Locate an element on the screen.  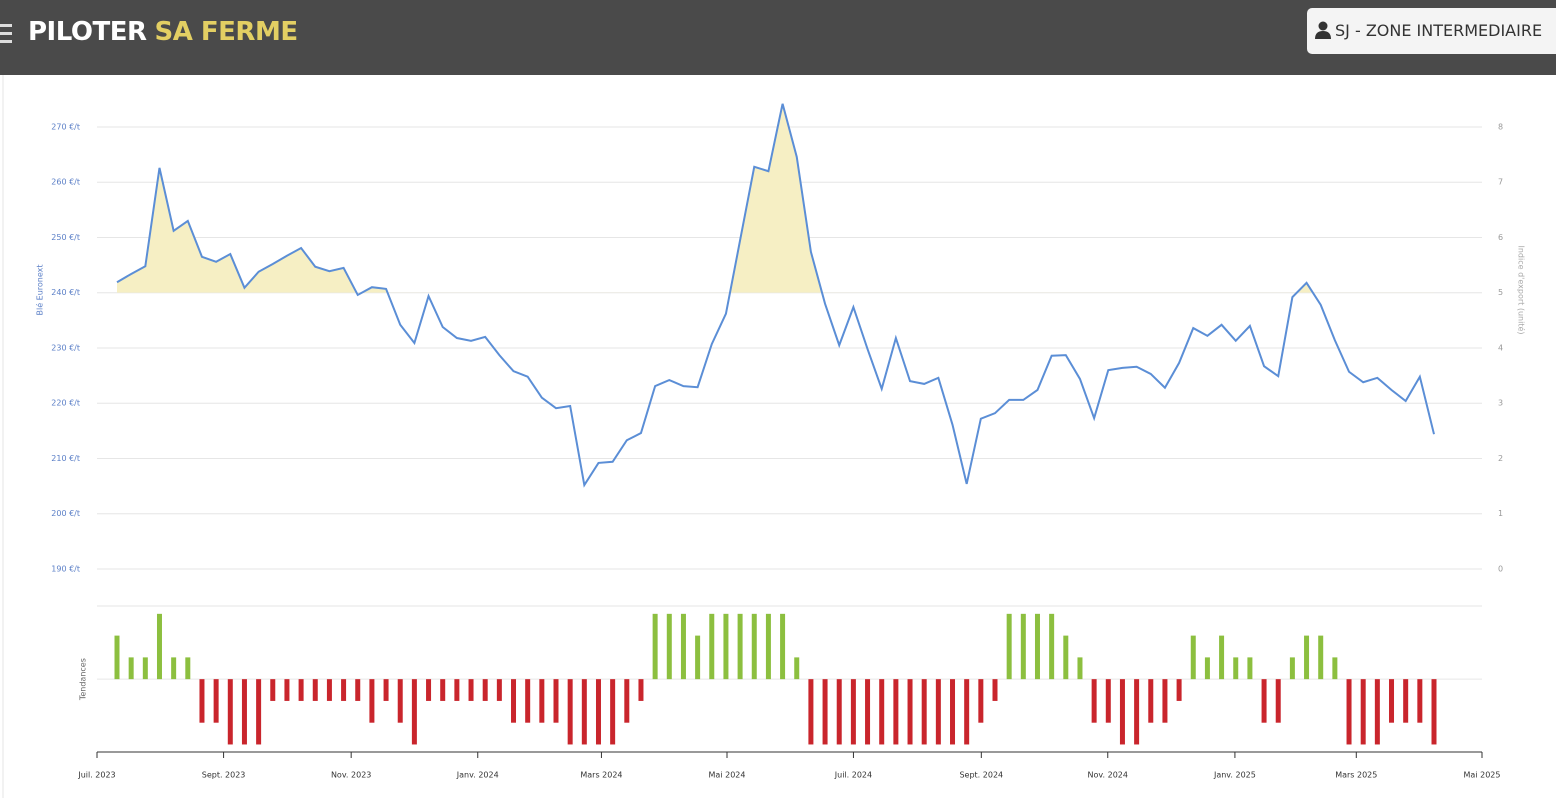
x-tick-label: Janv. 2025 is located at coordinates (1234, 775).